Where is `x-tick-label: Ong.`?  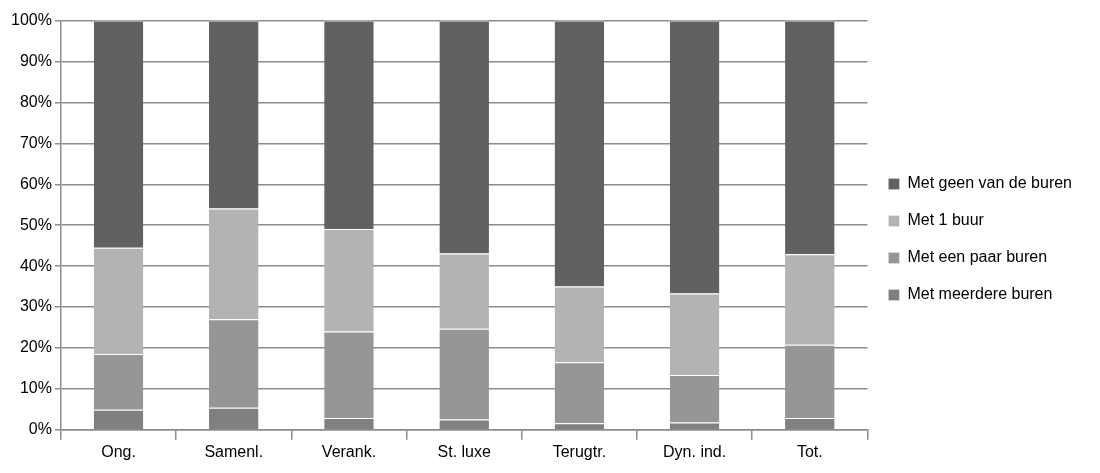
x-tick-label: Ong. is located at coordinates (118, 451).